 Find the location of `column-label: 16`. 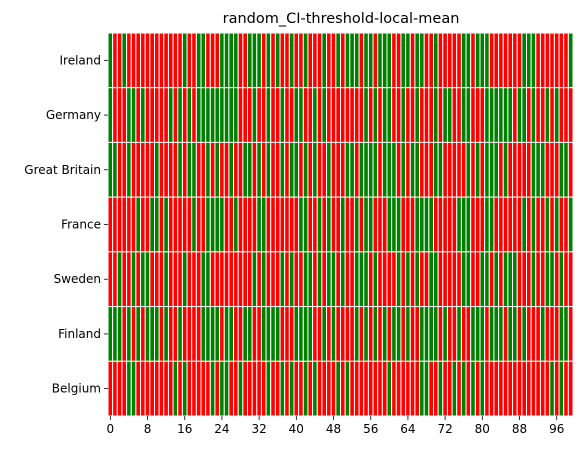

column-label: 16 is located at coordinates (184, 429).